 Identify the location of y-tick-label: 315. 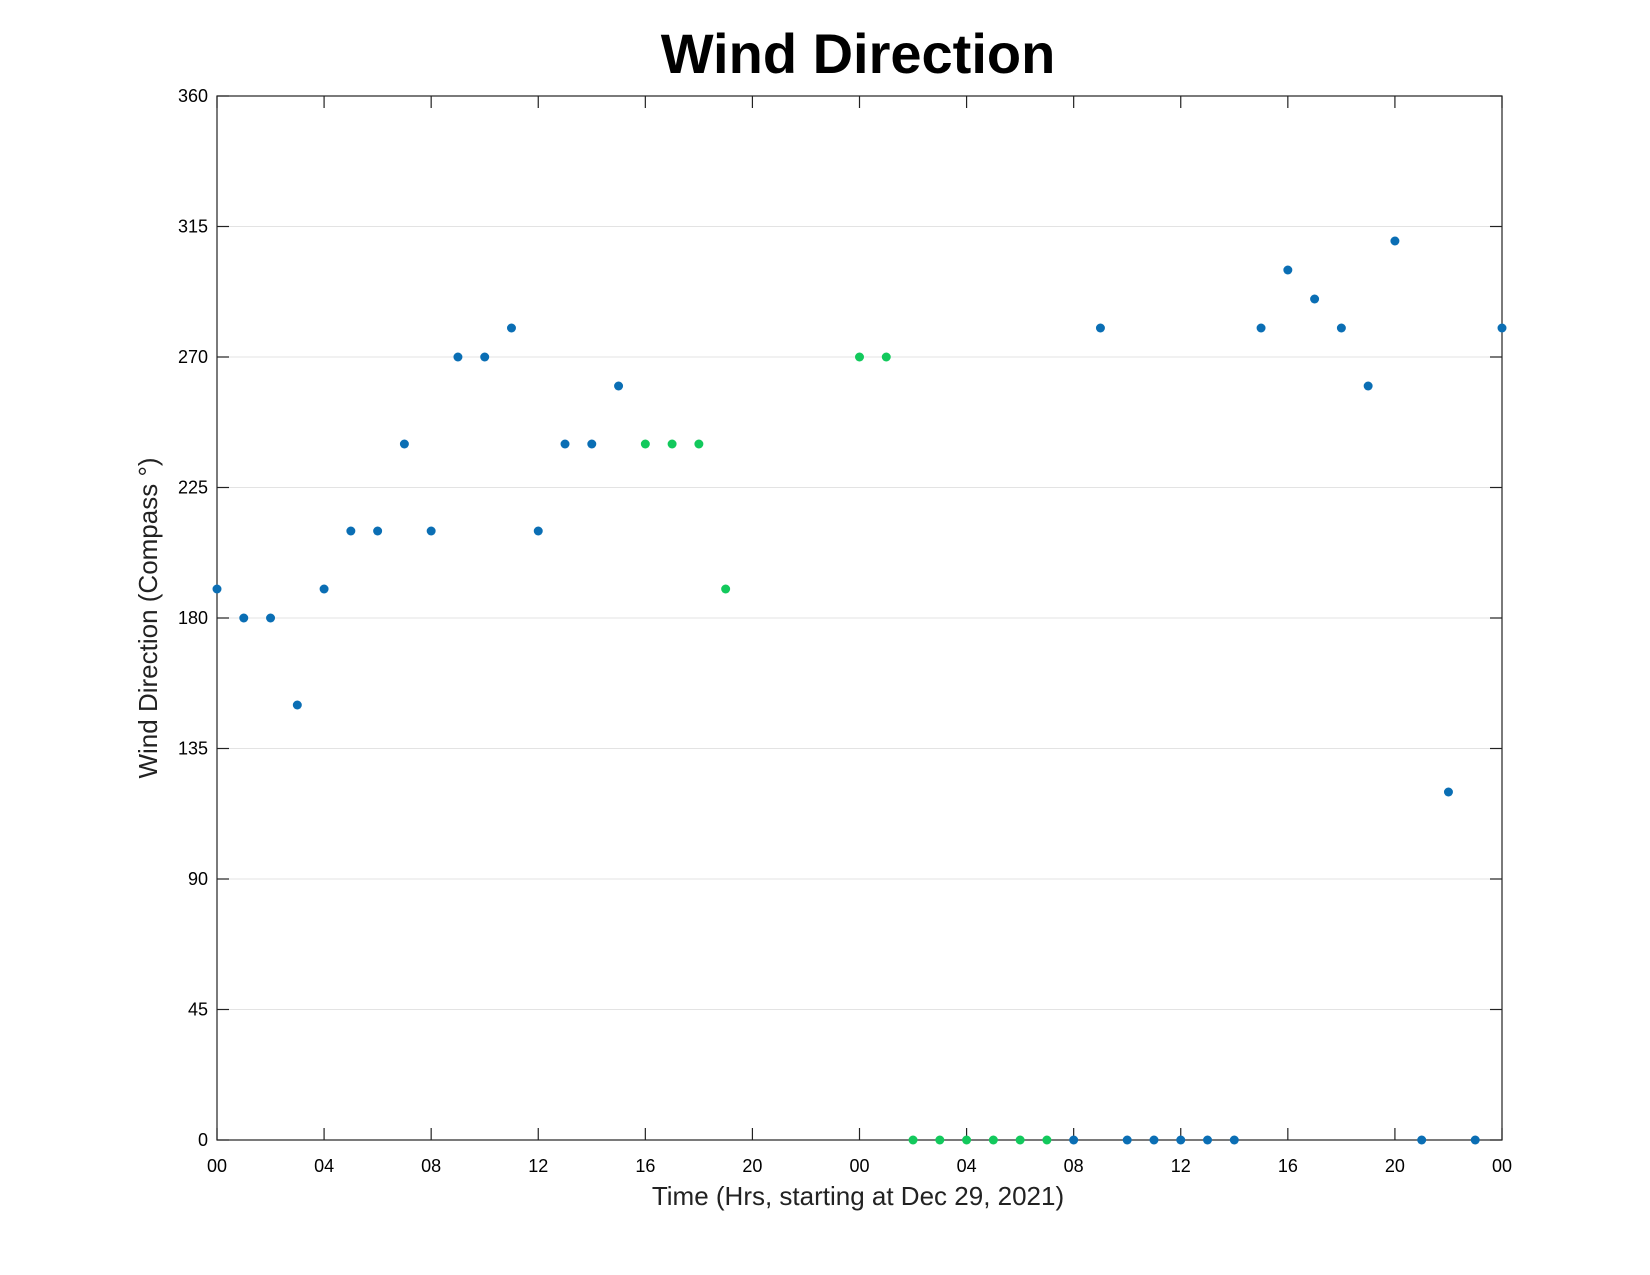
(193, 227).